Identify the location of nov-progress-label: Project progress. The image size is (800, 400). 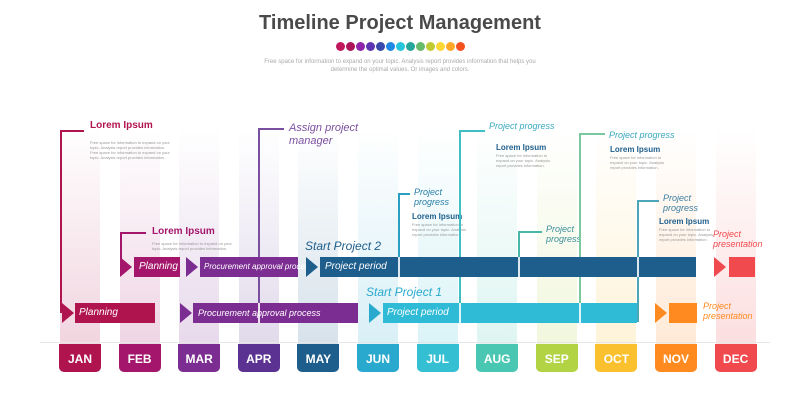
(681, 203).